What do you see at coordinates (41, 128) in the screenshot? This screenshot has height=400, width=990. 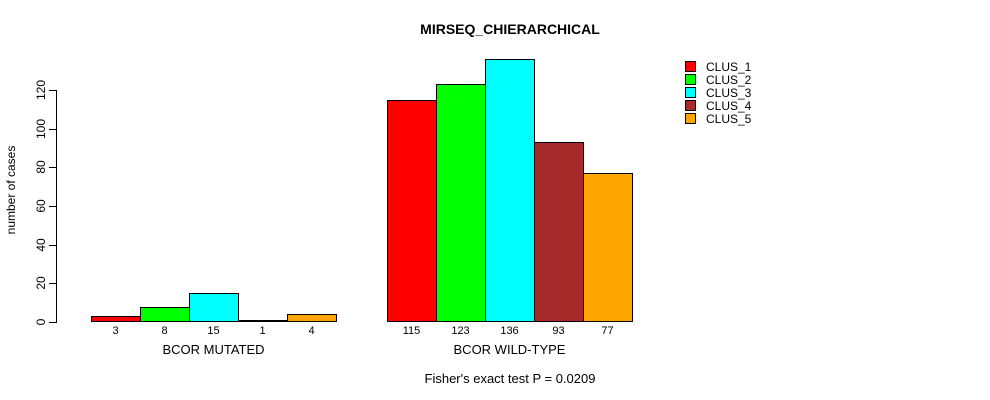 I see `y-tick-label: 100` at bounding box center [41, 128].